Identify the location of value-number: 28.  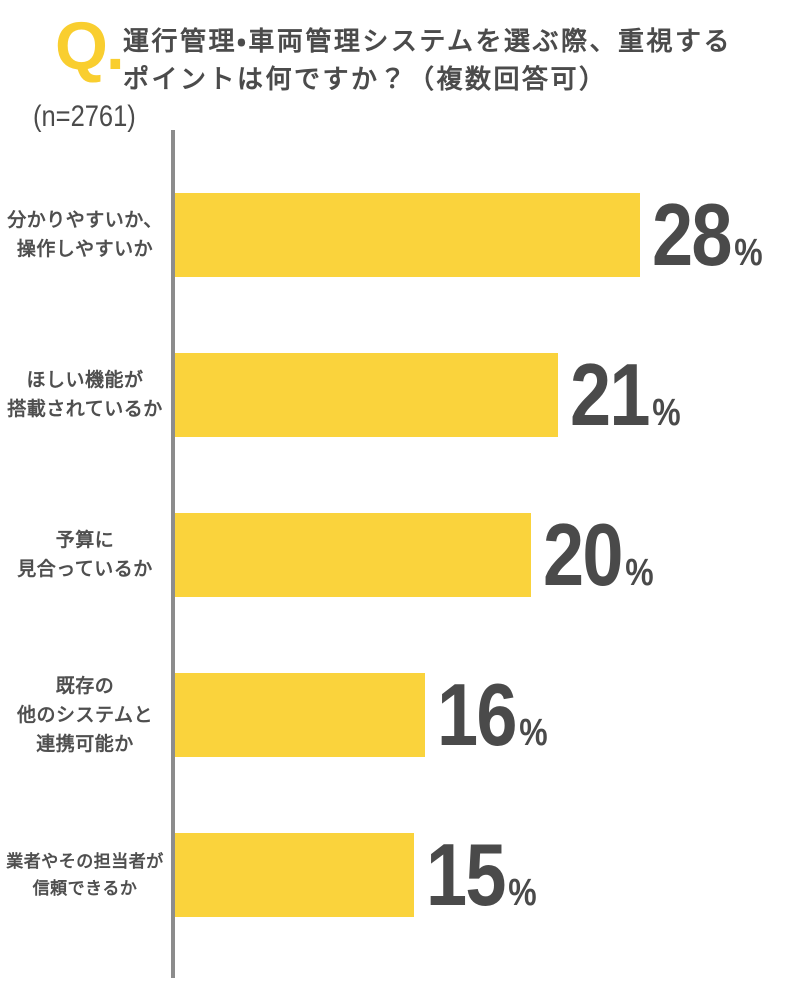
(692, 234).